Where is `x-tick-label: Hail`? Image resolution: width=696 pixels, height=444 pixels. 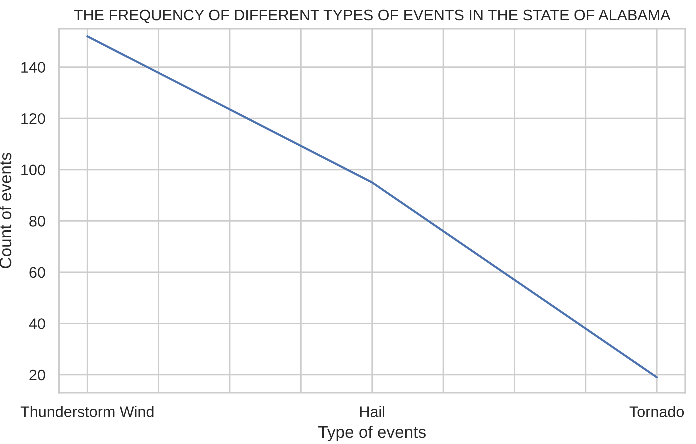
x-tick-label: Hail is located at coordinates (372, 412).